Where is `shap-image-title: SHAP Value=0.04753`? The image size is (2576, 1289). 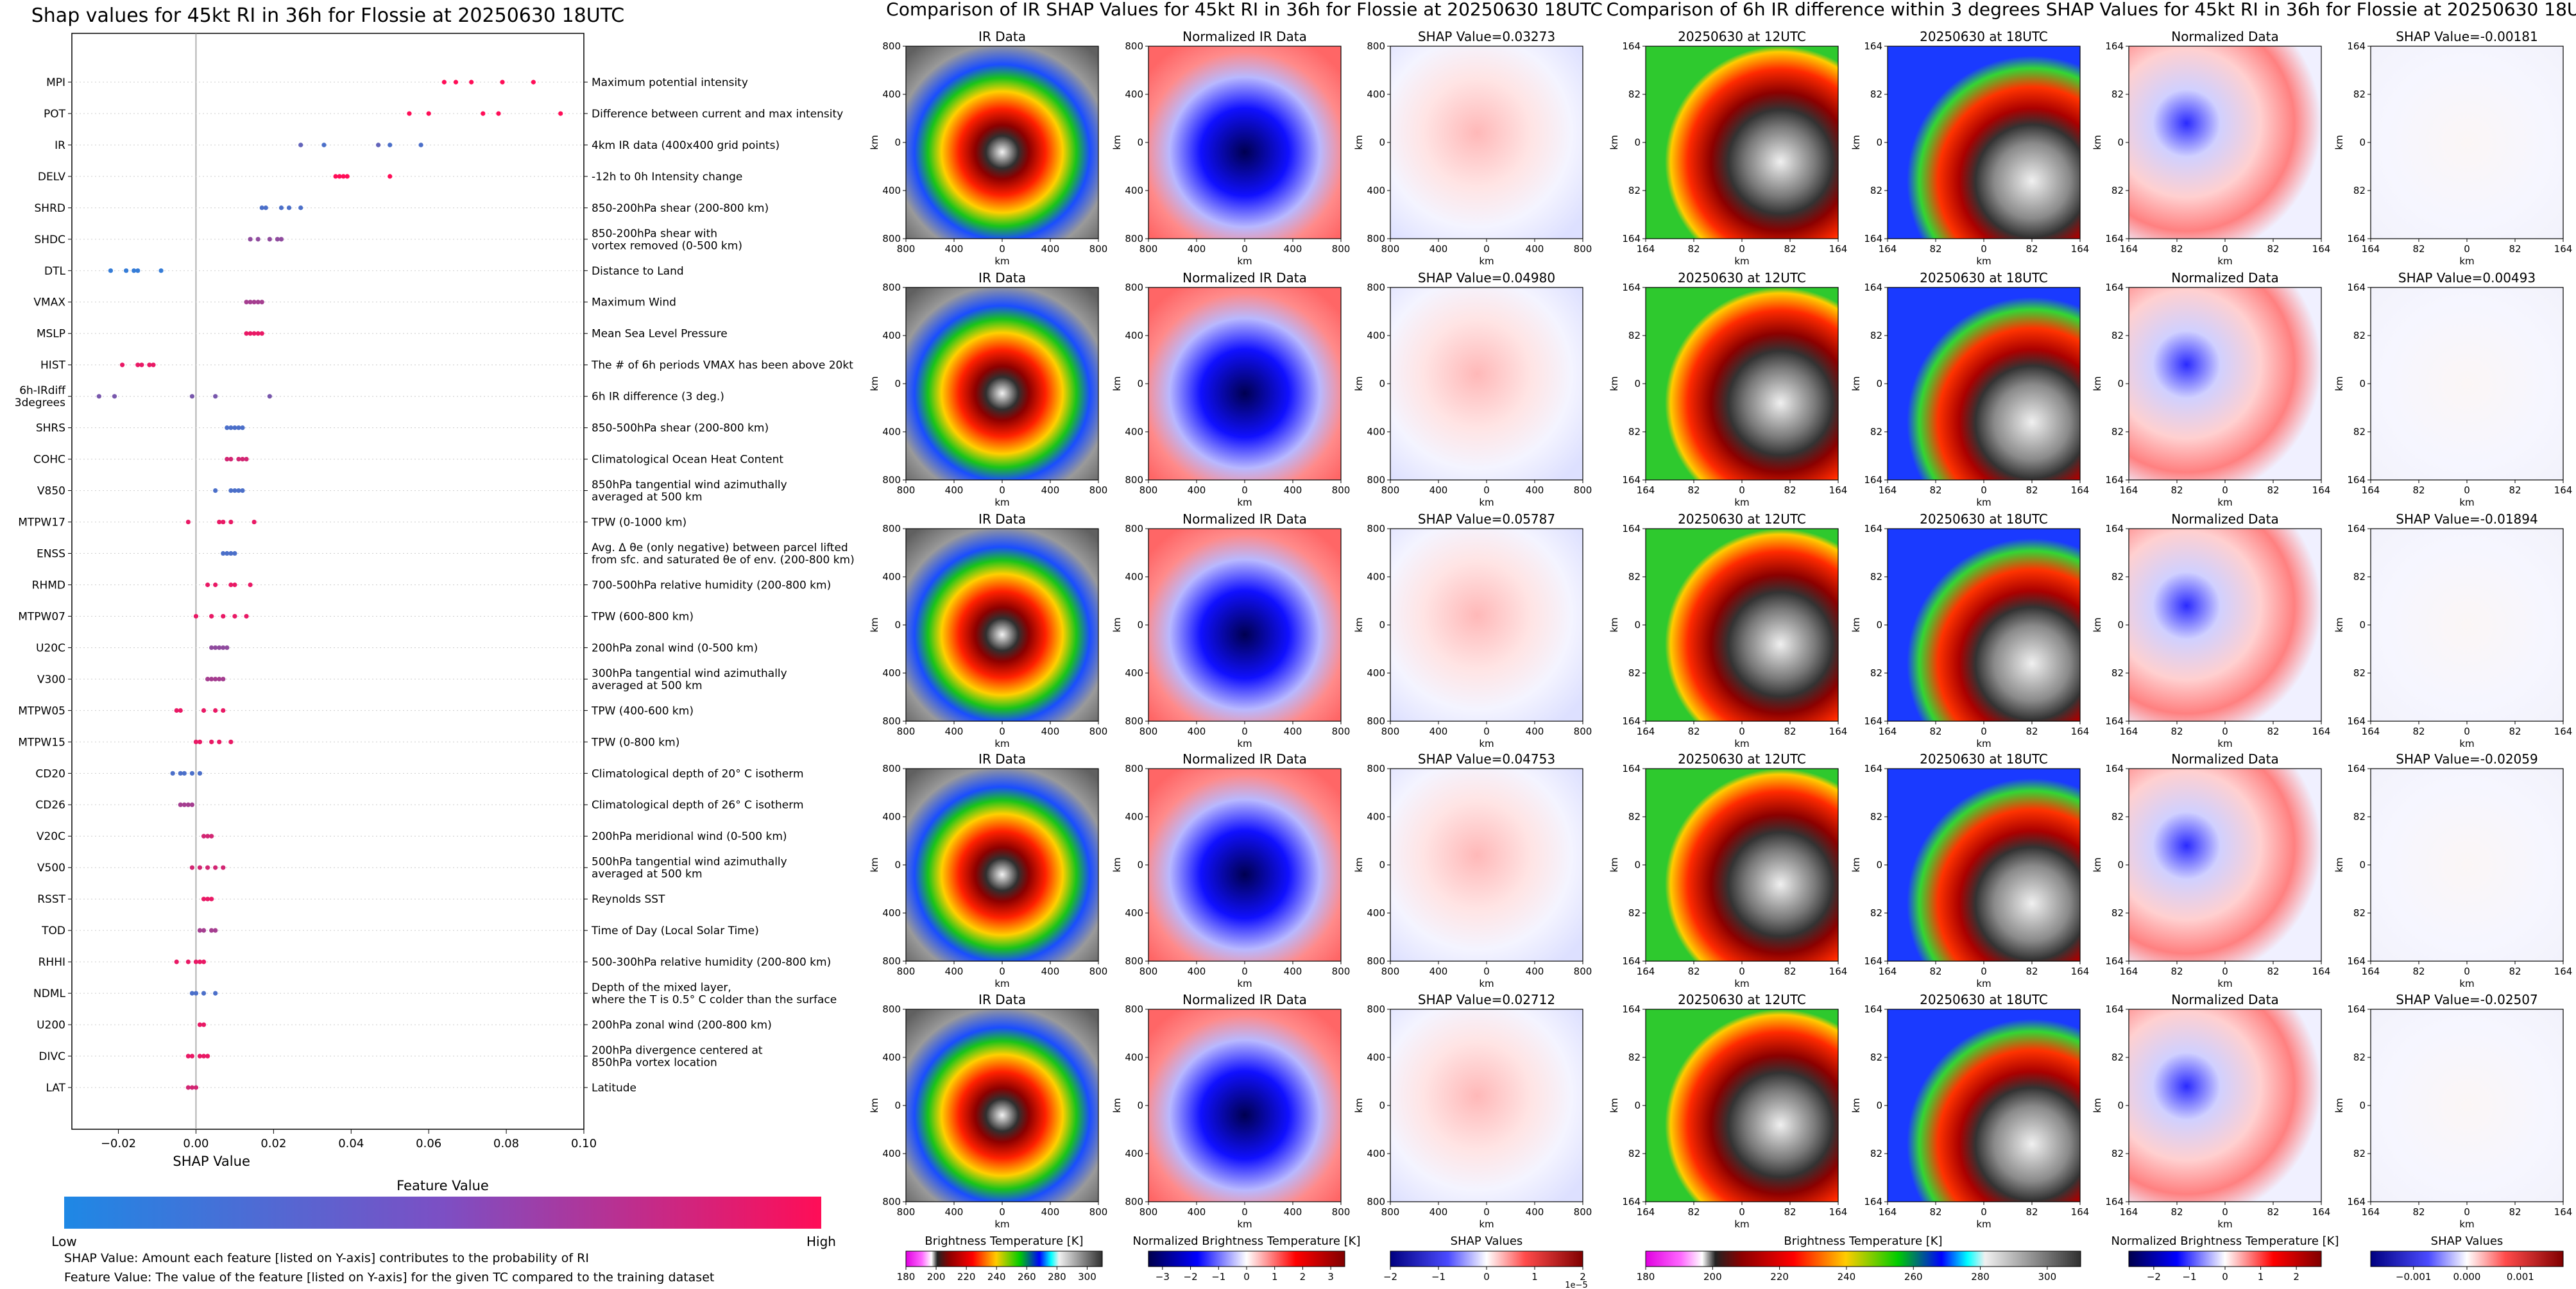
shap-image-title: SHAP Value=0.04753 is located at coordinates (1486, 759).